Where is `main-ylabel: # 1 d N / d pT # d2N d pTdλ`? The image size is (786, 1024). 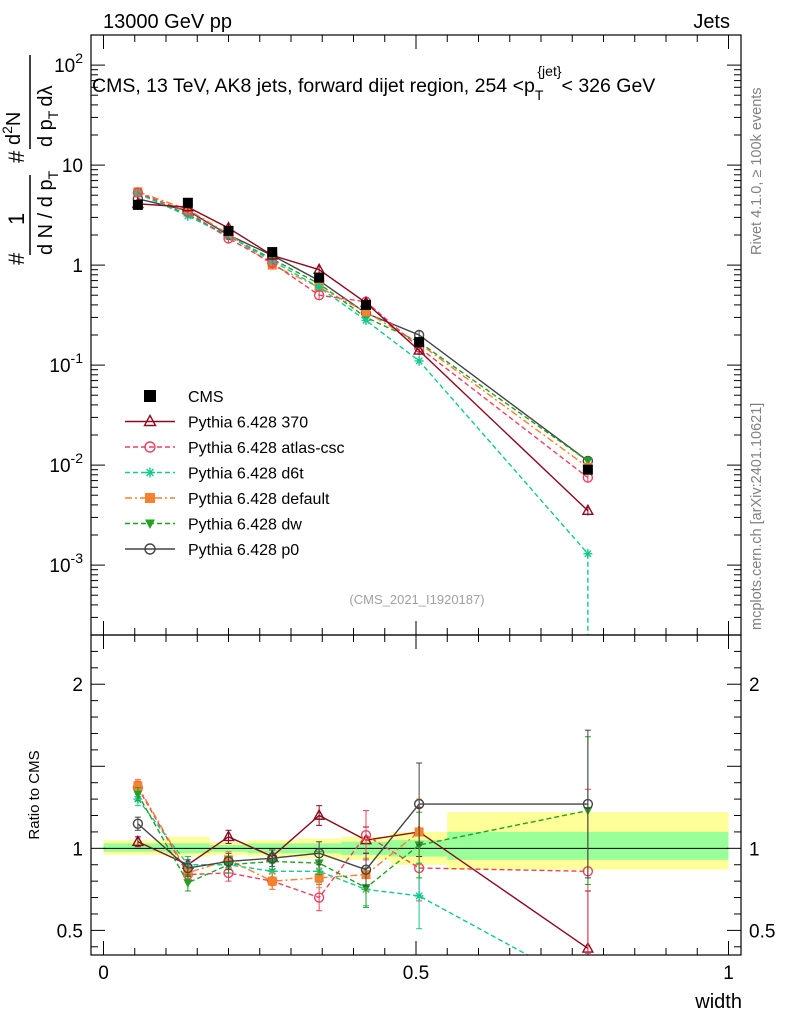 main-ylabel: # 1 d N / d pT # d2N d pTdλ is located at coordinates (30, 160).